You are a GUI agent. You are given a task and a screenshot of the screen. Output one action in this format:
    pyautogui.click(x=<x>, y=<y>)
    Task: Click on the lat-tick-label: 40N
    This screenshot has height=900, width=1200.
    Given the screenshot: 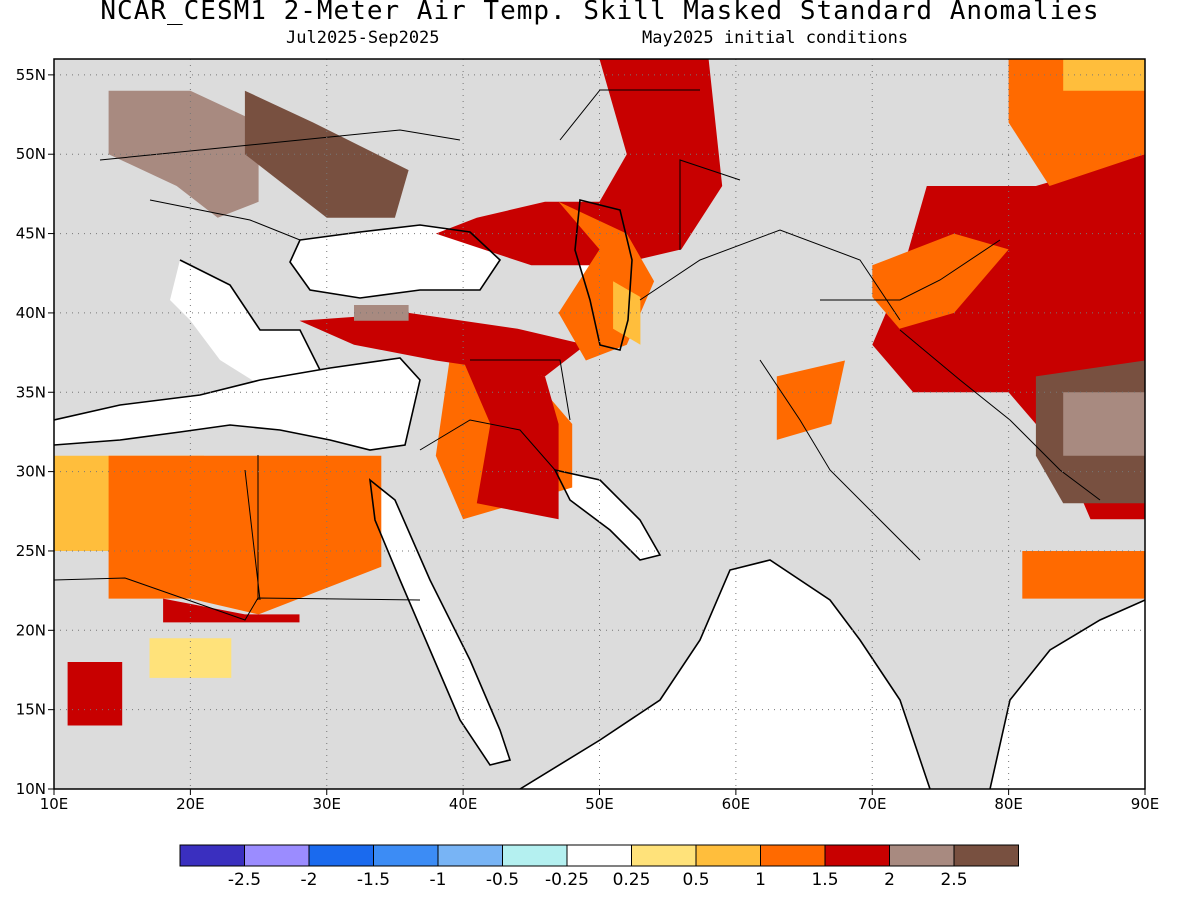 What is the action you would take?
    pyautogui.click(x=31, y=313)
    